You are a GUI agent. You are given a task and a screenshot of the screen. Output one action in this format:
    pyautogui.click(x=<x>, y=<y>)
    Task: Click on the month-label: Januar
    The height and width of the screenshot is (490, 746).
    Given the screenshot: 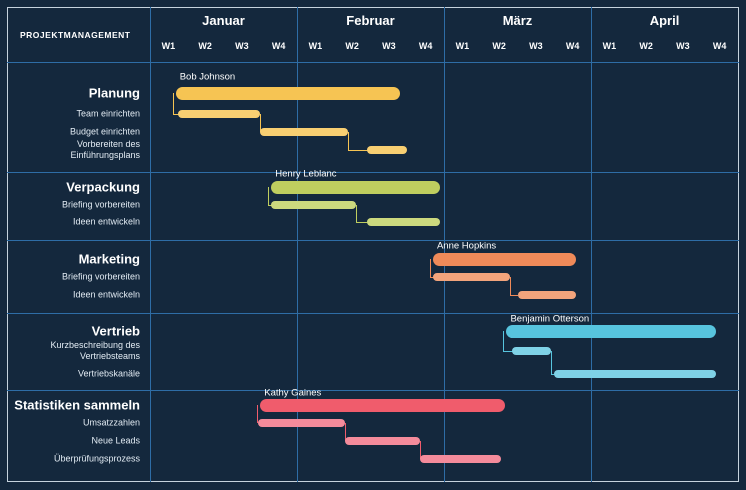 What is the action you would take?
    pyautogui.click(x=223, y=20)
    